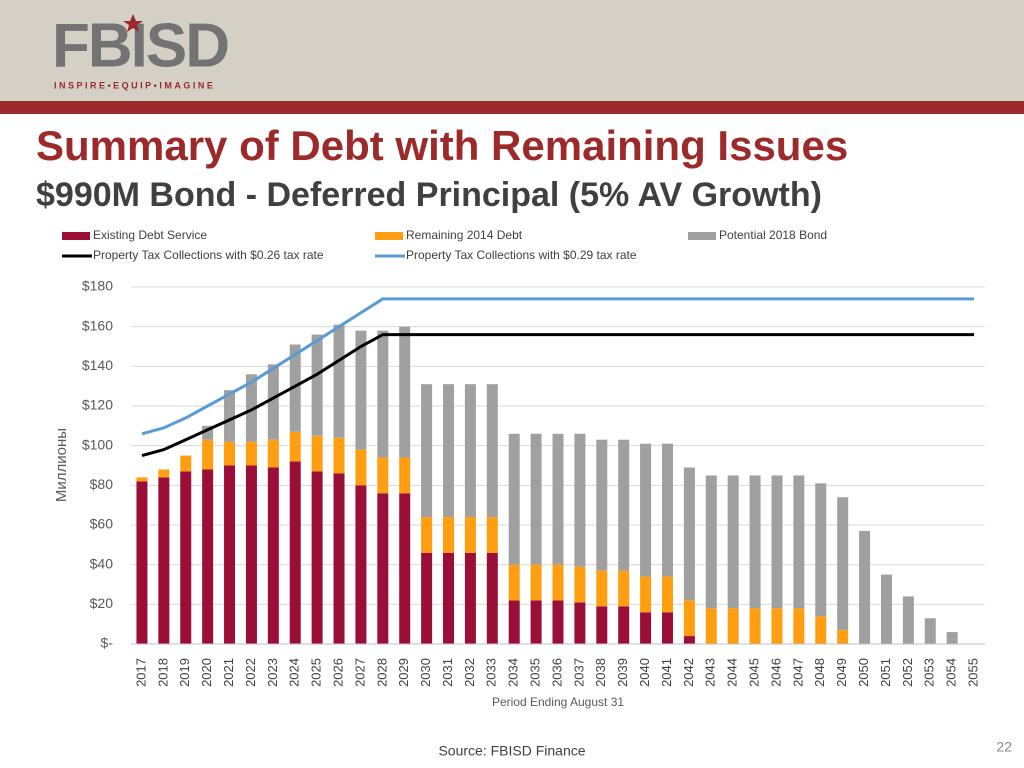 This screenshot has height=768, width=1024. I want to click on x-tick-label: 2027, so click(359, 672).